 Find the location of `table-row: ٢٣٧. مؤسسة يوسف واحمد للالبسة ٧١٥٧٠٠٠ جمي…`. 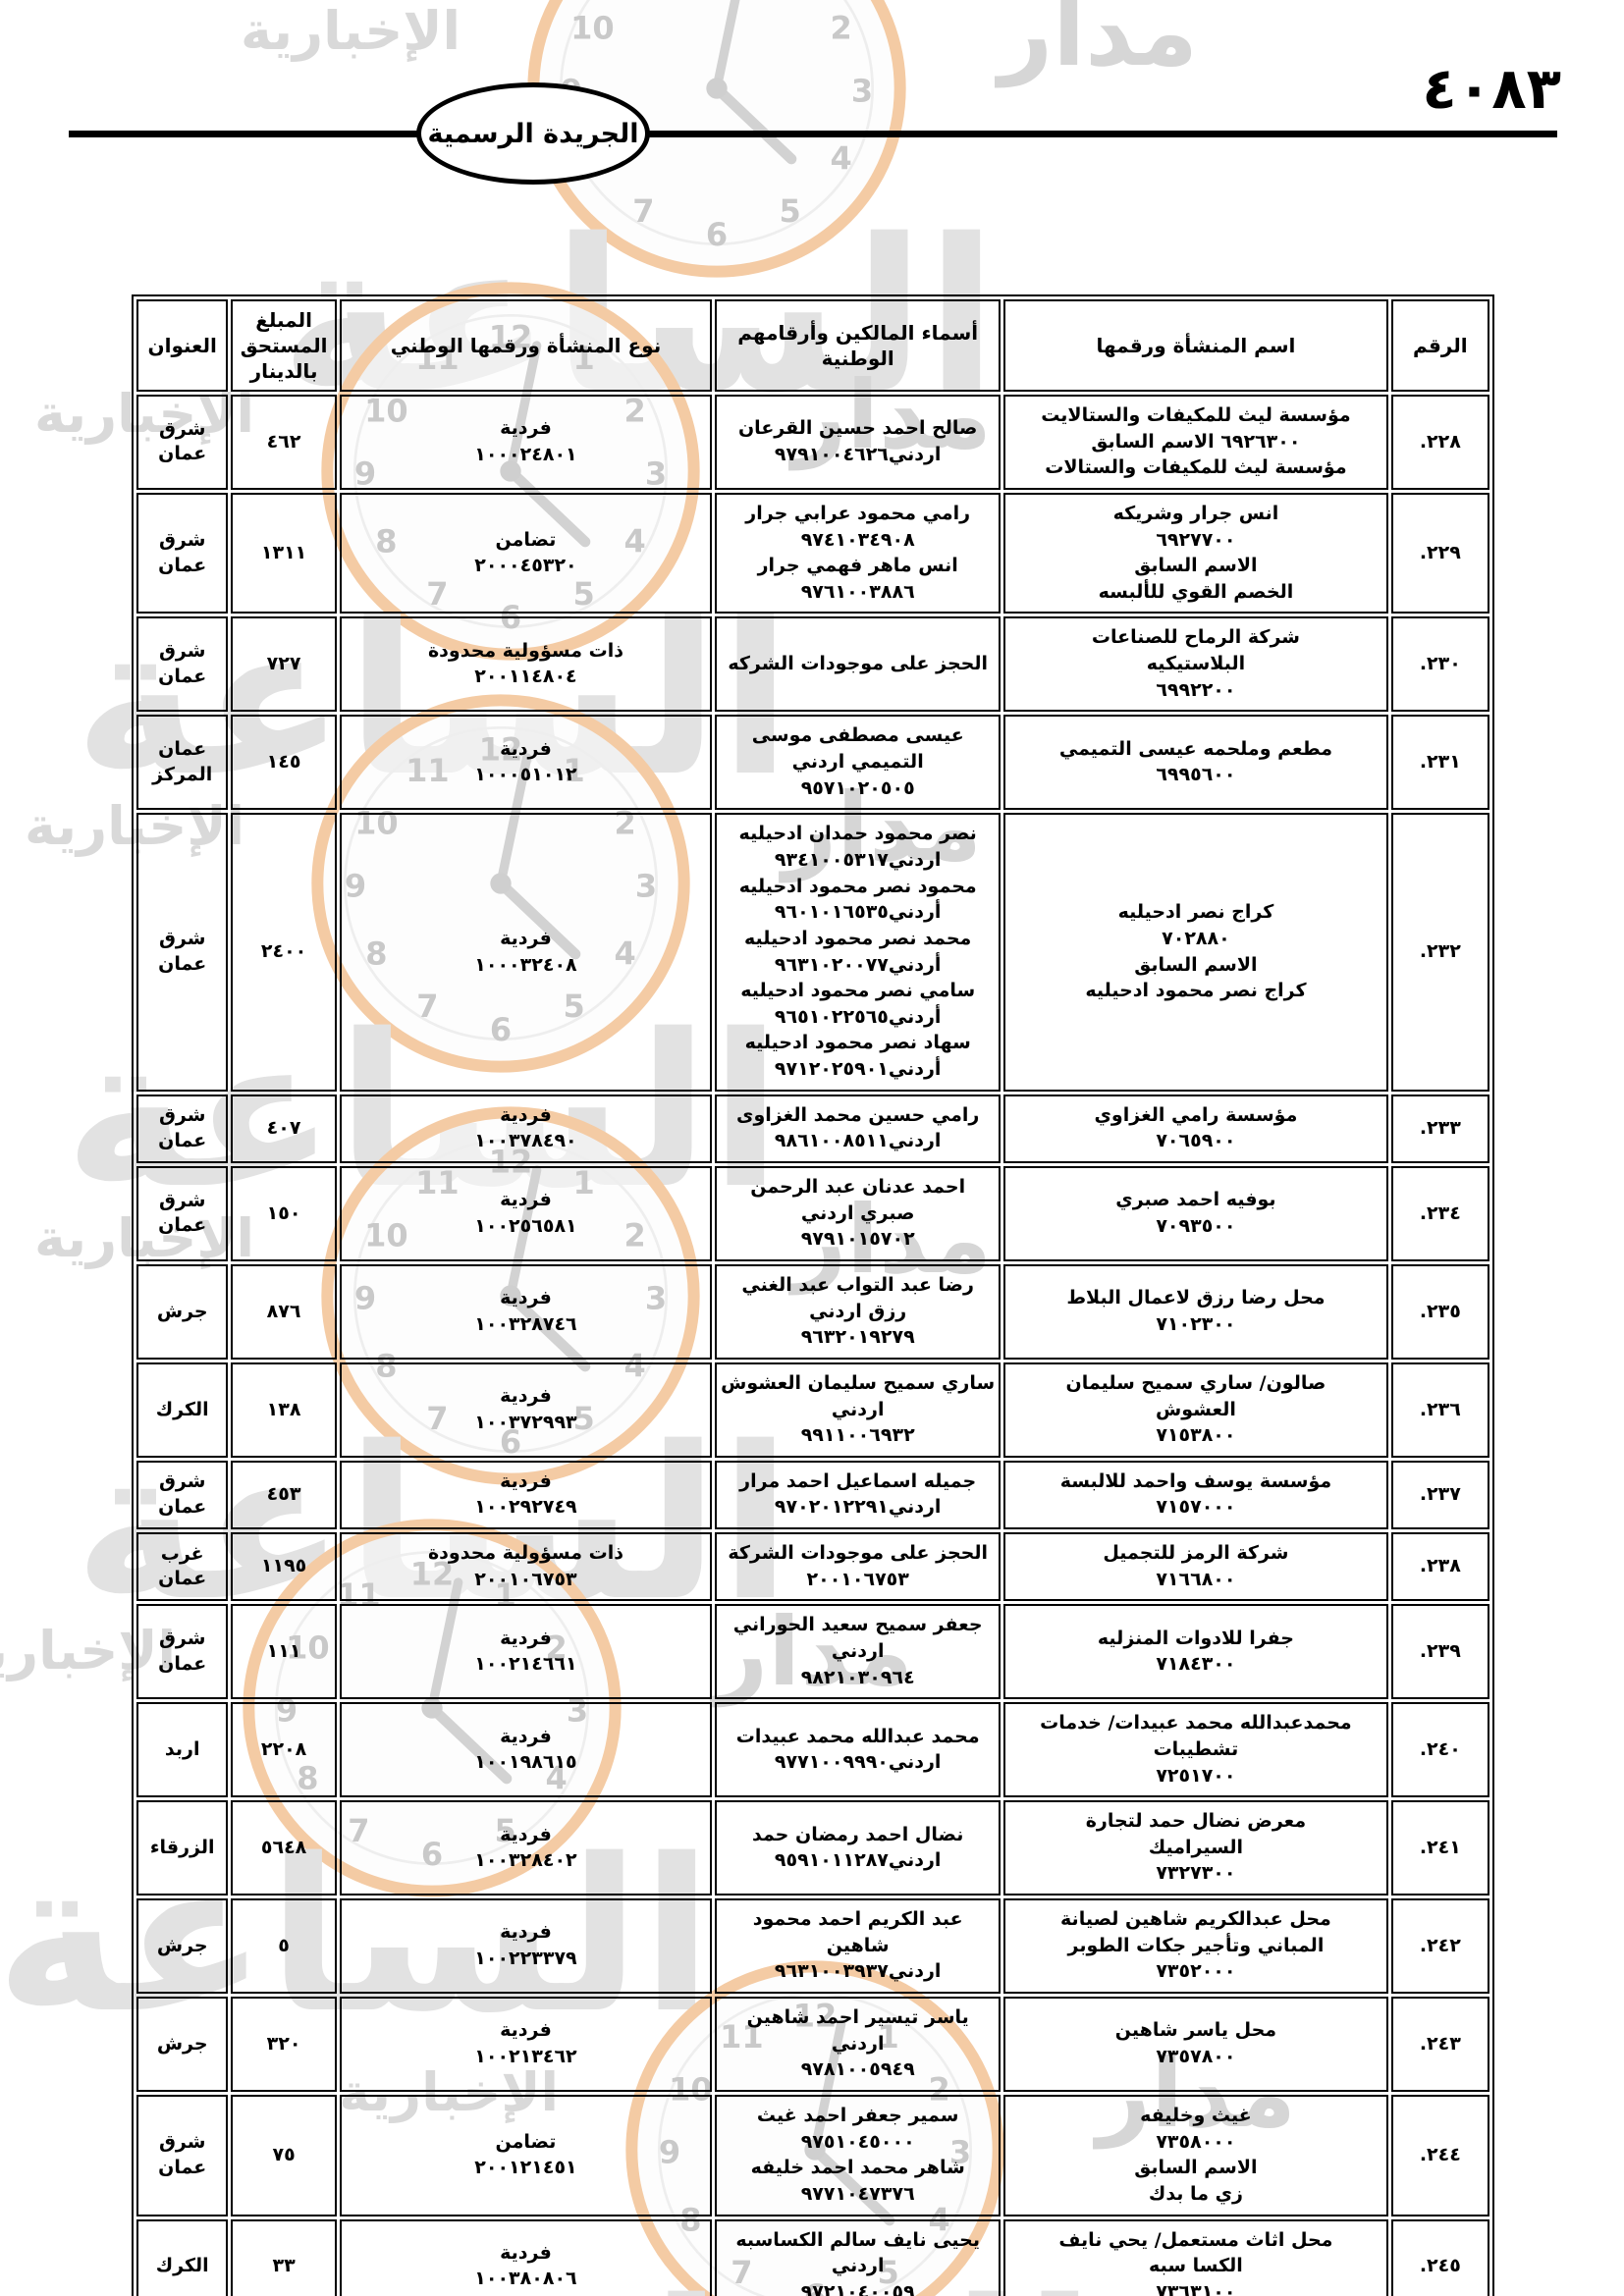

table-row: ٢٣٧. مؤسسة يوسف واحمد للالبسة ٧١٥٧٠٠٠ جمي… is located at coordinates (812, 1495).